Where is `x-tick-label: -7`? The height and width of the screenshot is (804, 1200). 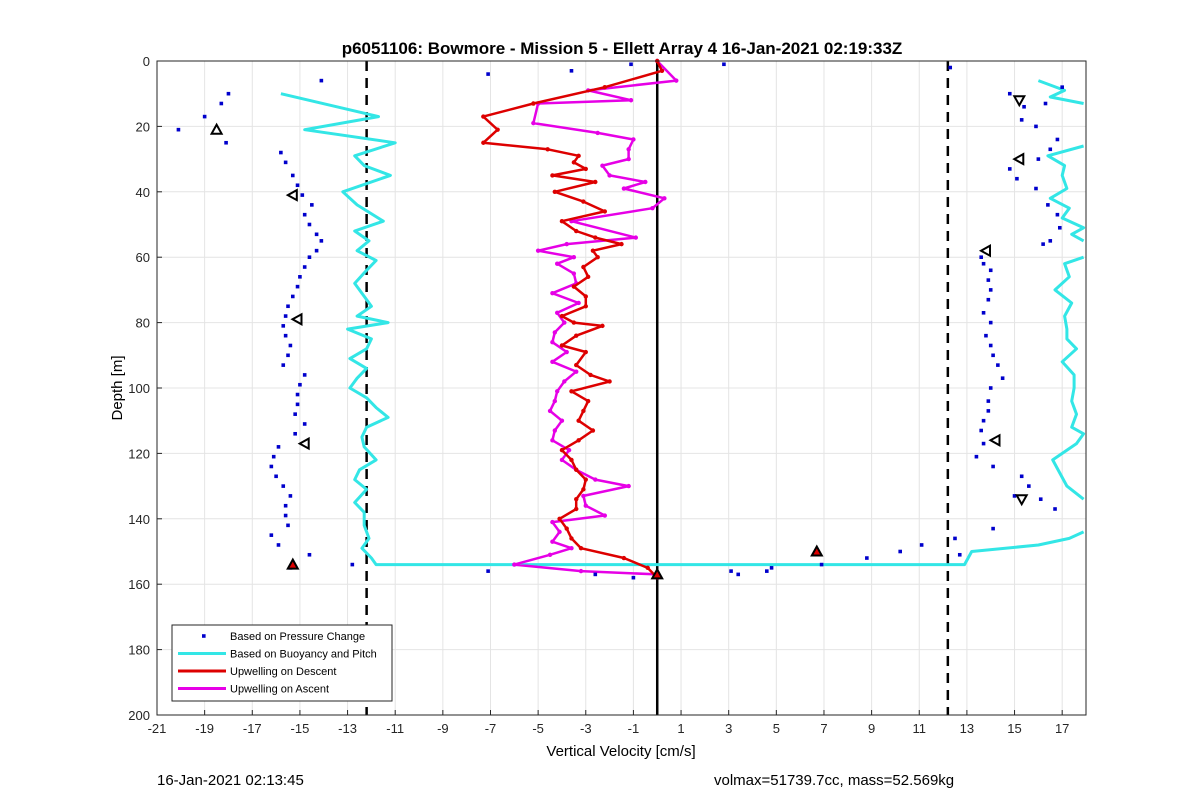 x-tick-label: -7 is located at coordinates (491, 728).